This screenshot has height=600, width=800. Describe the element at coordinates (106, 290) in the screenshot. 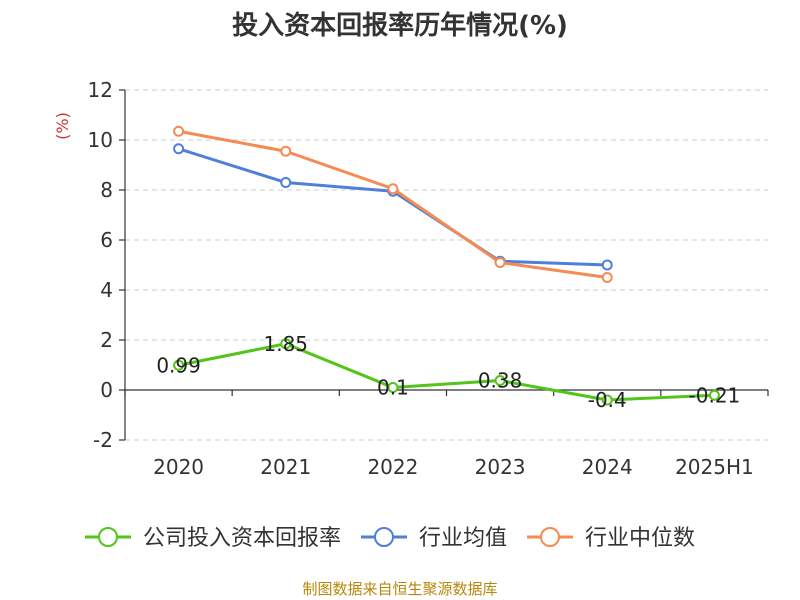

I see `y-tick-label-4: 4` at that location.